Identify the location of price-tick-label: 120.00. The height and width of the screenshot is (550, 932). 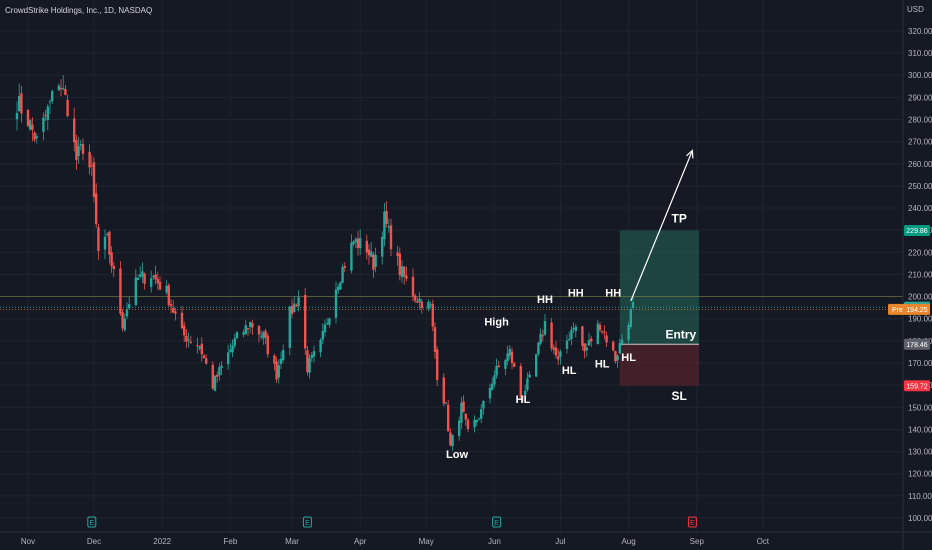
(920, 474).